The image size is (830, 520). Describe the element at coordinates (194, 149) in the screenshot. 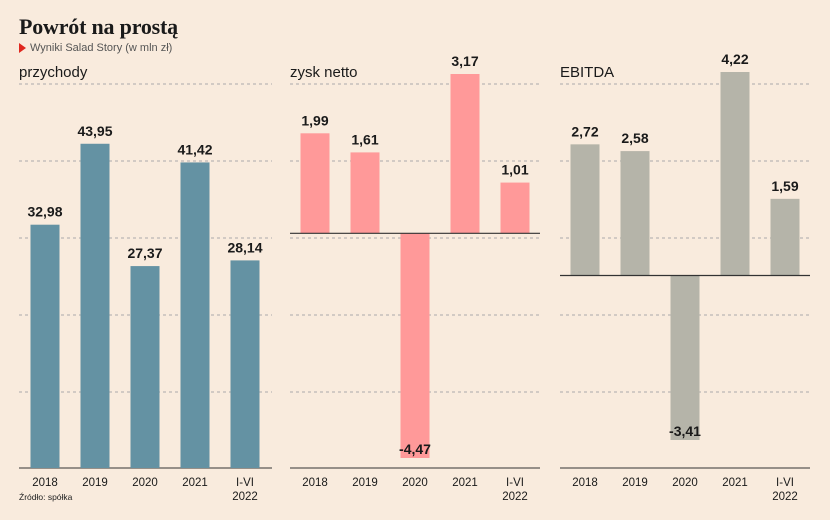

I see `data-label: 41,42` at that location.